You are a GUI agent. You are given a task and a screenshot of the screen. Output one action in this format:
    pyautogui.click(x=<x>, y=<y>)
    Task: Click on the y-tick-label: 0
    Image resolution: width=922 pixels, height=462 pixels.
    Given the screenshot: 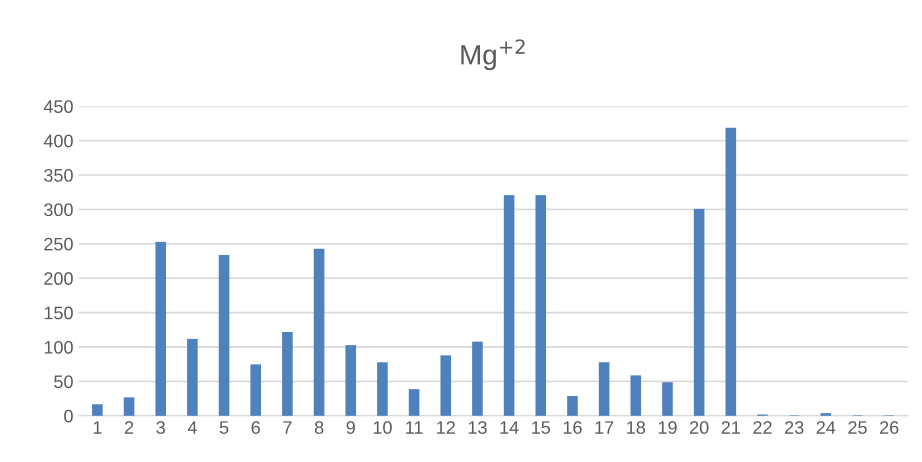 What is the action you would take?
    pyautogui.click(x=68, y=416)
    